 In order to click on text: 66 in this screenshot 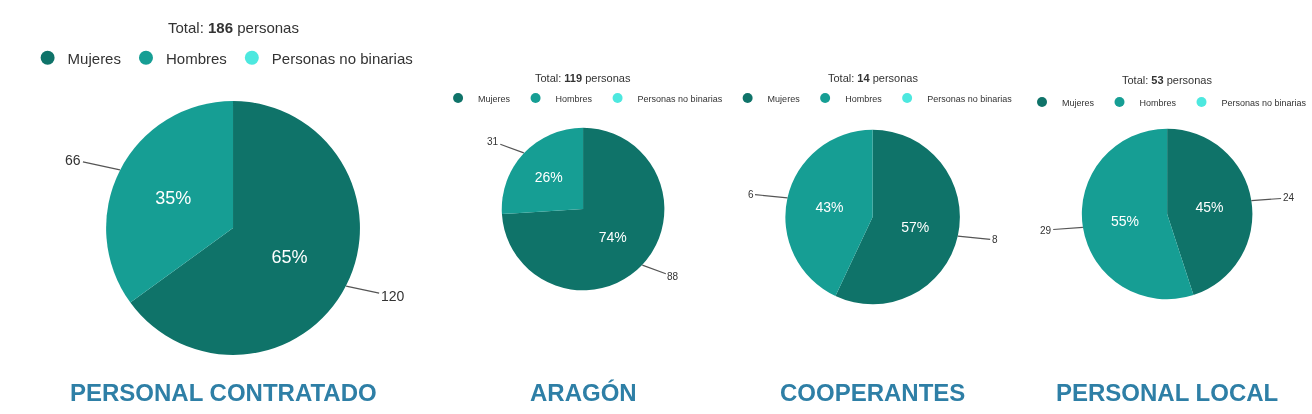, I will do `click(73, 160)`.